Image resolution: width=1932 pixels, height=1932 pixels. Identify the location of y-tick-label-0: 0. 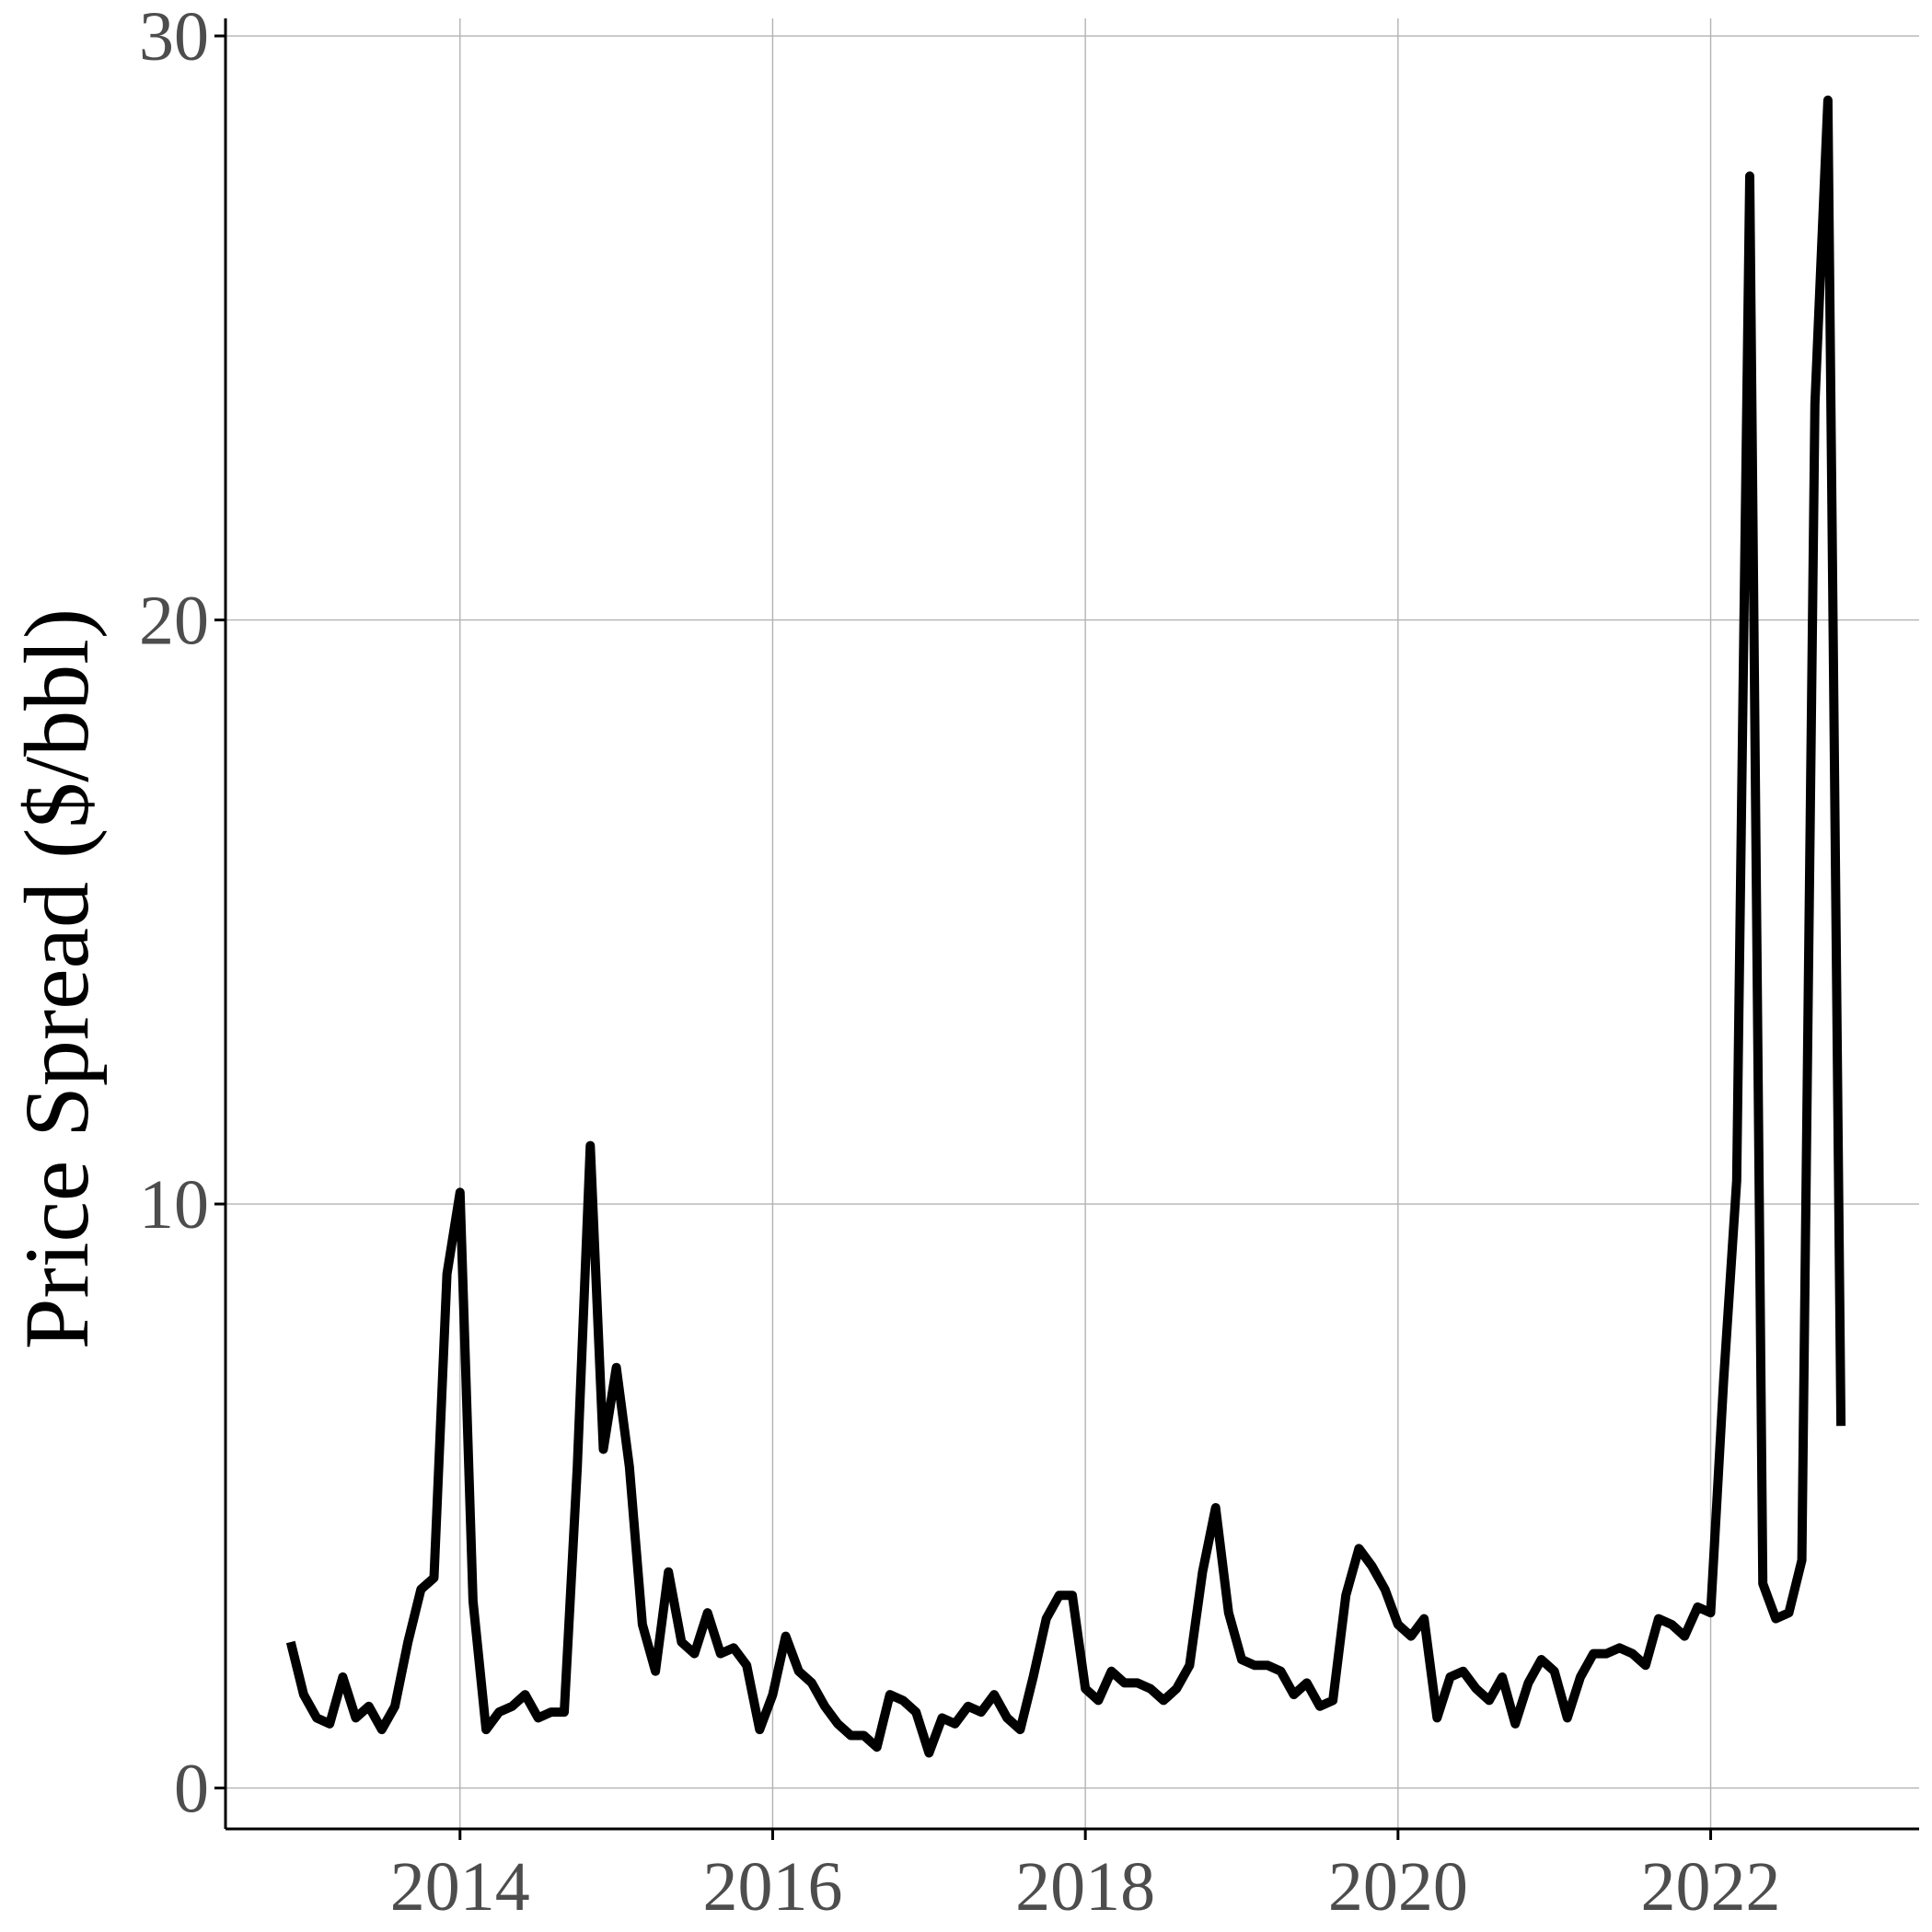
(192, 1790).